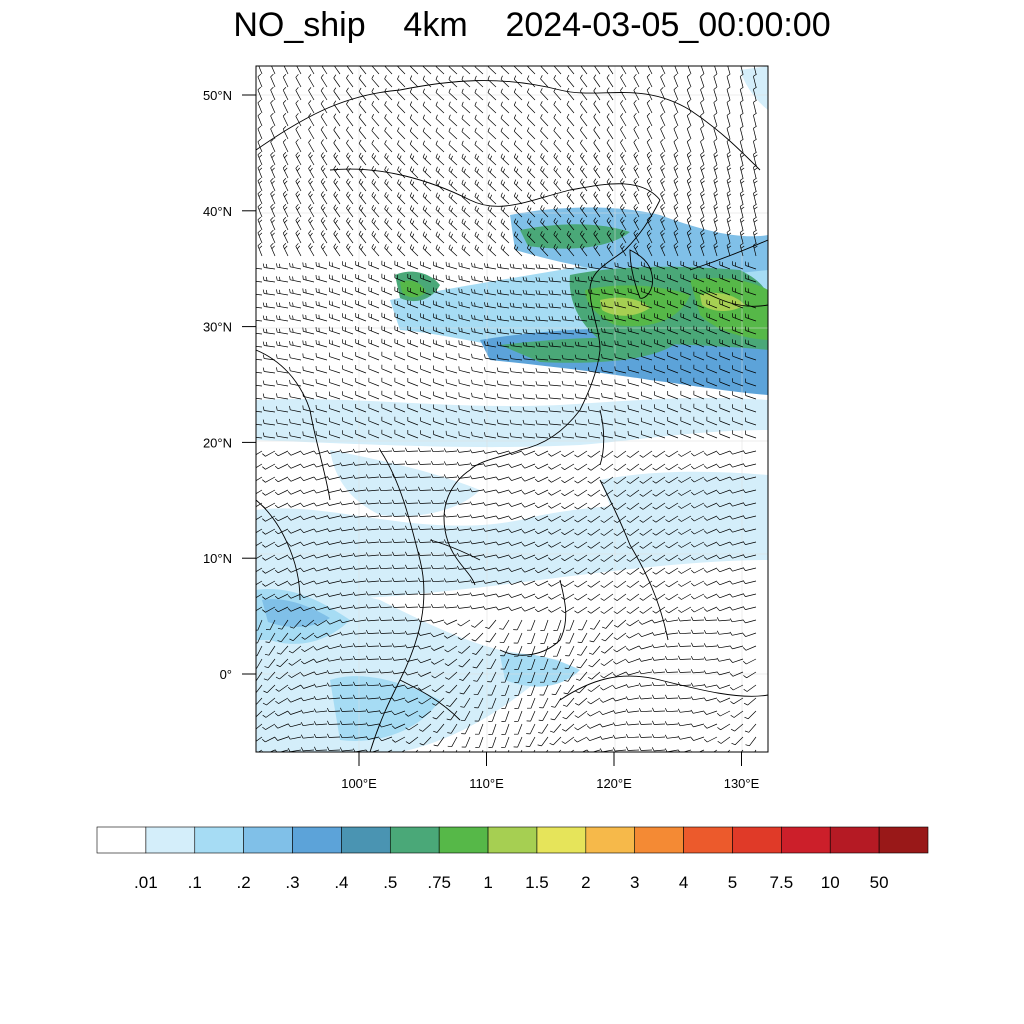 This screenshot has width=1024, height=1024. Describe the element at coordinates (217, 558) in the screenshot. I see `lat-tick-label: 10°N` at that location.